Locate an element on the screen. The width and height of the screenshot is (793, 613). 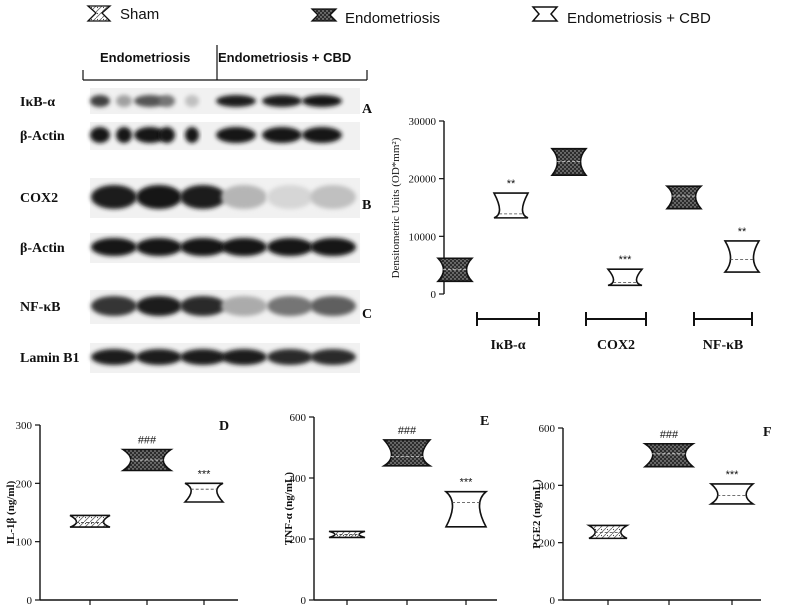
group-label-i-b: IκB-α is located at coordinates (507, 345).